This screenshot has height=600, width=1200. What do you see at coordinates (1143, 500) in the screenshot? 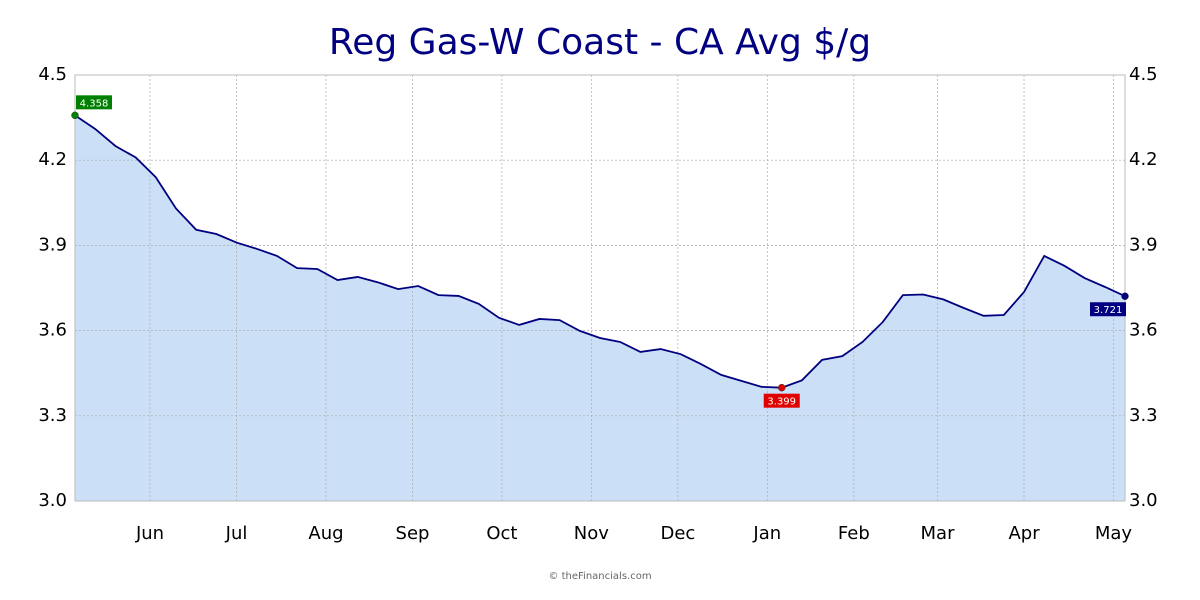
I see `y2-tick-label: 3.0` at bounding box center [1143, 500].